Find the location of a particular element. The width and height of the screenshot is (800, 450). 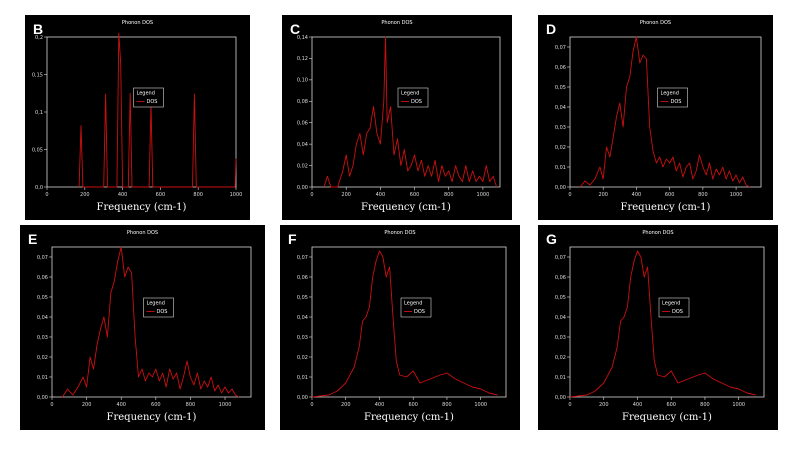

panel-letter-b: B is located at coordinates (38, 29).